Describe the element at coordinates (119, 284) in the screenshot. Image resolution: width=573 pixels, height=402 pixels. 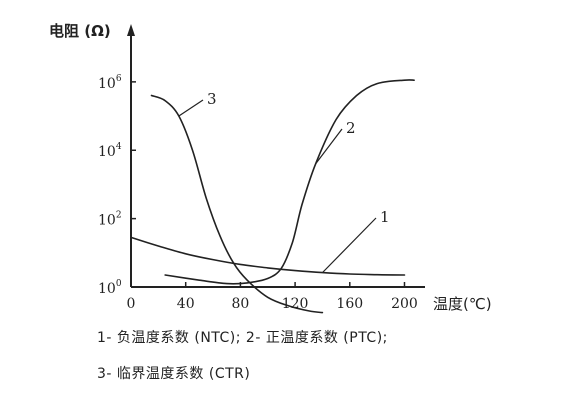
I see `y-tick-exponent: 0` at that location.